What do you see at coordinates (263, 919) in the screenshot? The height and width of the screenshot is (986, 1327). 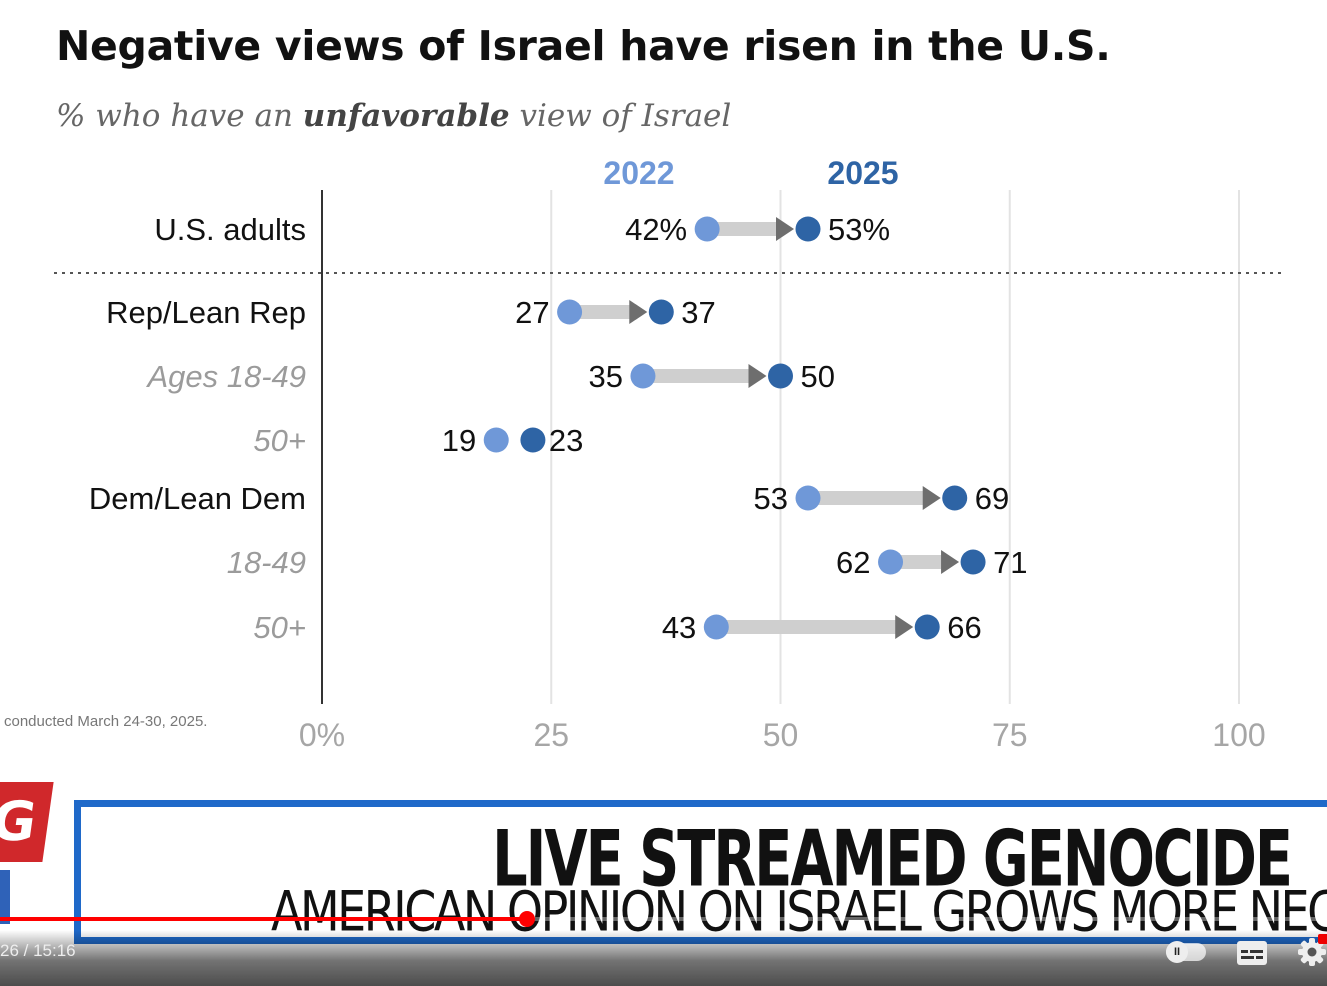 I see `progress-fill` at bounding box center [263, 919].